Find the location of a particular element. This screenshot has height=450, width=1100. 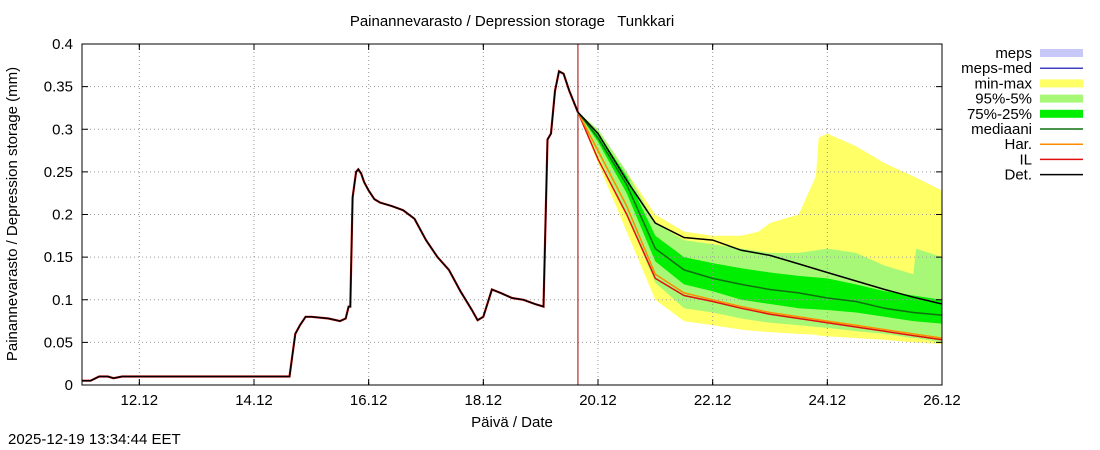

y-tick-label: 0.4 is located at coordinates (62, 44).